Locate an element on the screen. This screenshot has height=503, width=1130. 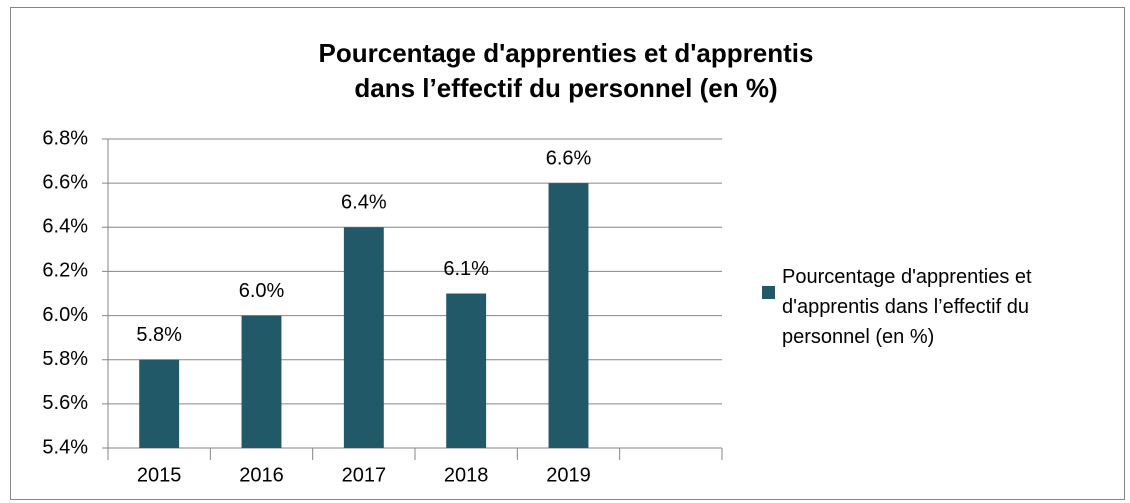
chart-title: dans l’effectif du personnel (en %) is located at coordinates (565, 88).